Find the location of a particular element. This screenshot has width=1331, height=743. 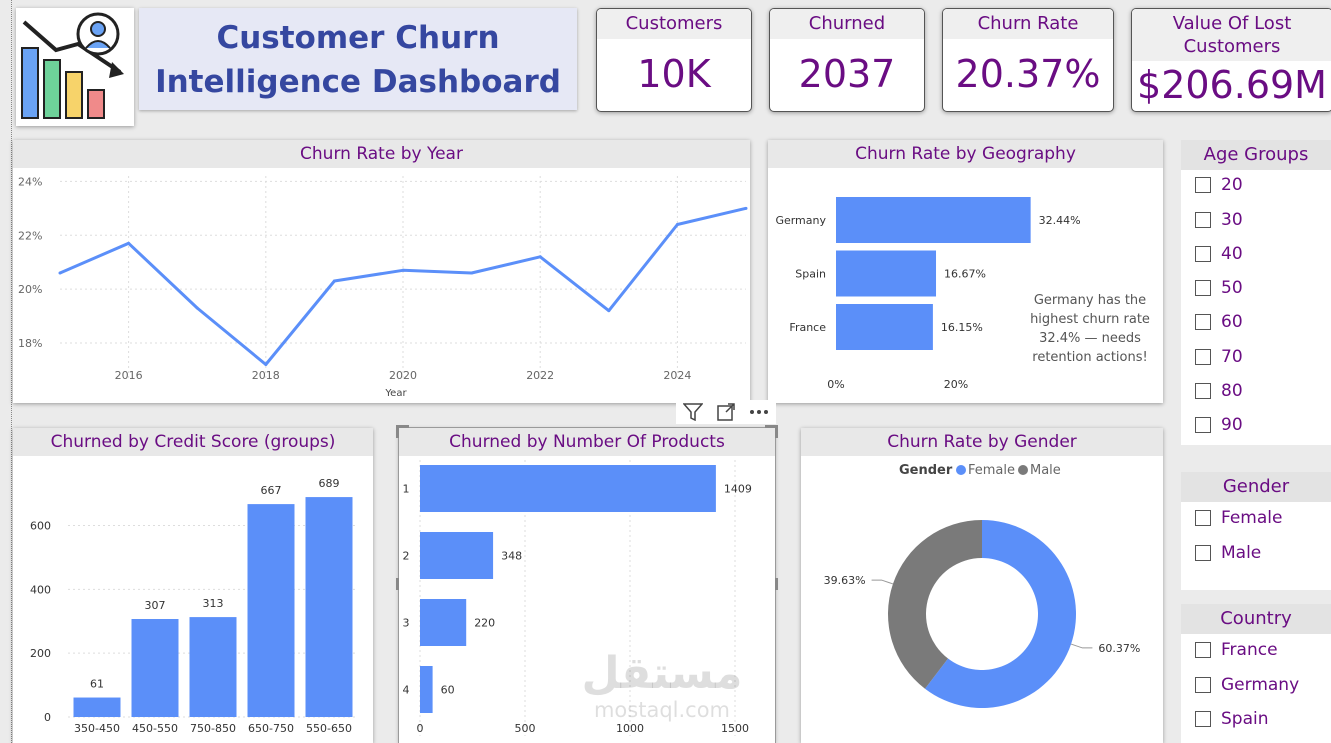

data-label: 39.63% is located at coordinates (845, 580).